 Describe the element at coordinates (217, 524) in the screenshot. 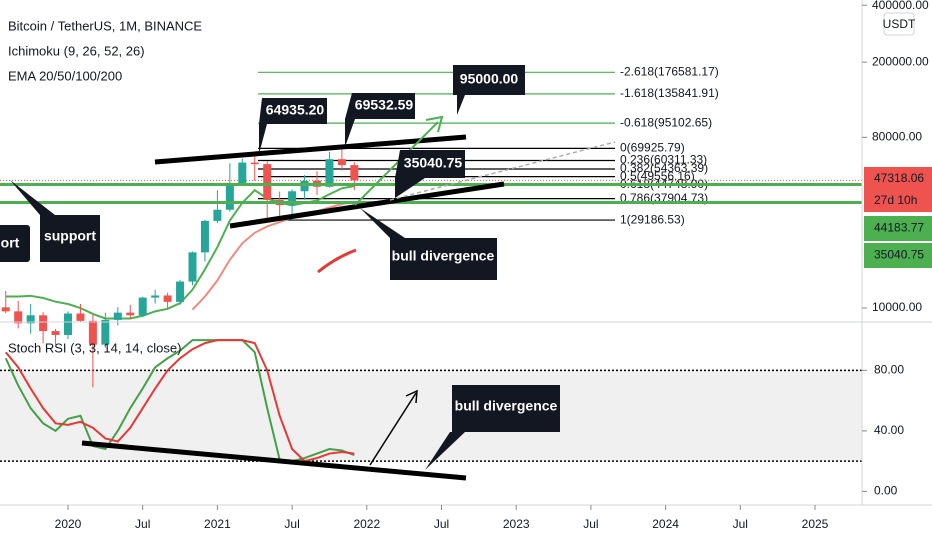

I see `x-tick-label: 2021` at that location.